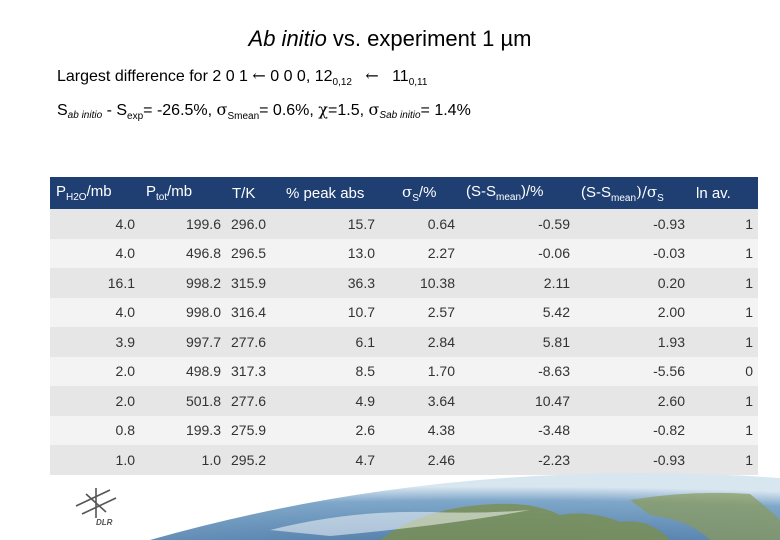 This screenshot has height=540, width=780. I want to click on header-diff: (S-Smean)/%, so click(517, 193).